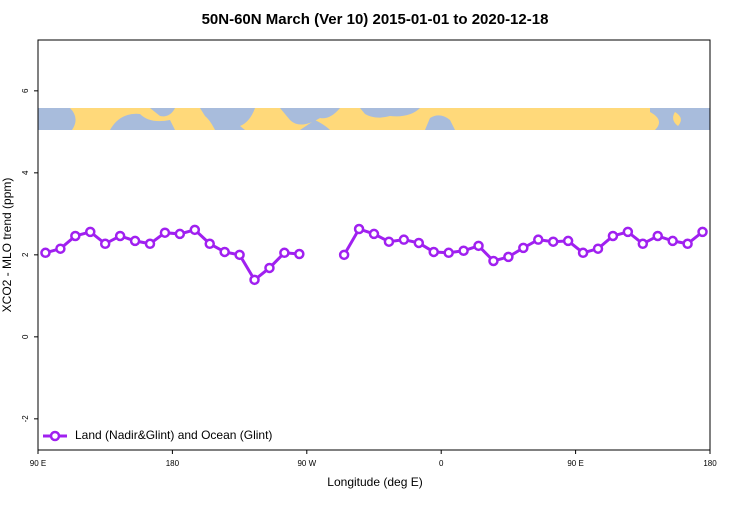 The width and height of the screenshot is (750, 505). What do you see at coordinates (374, 482) in the screenshot?
I see `x-axis-label: Longitude (deg E)` at bounding box center [374, 482].